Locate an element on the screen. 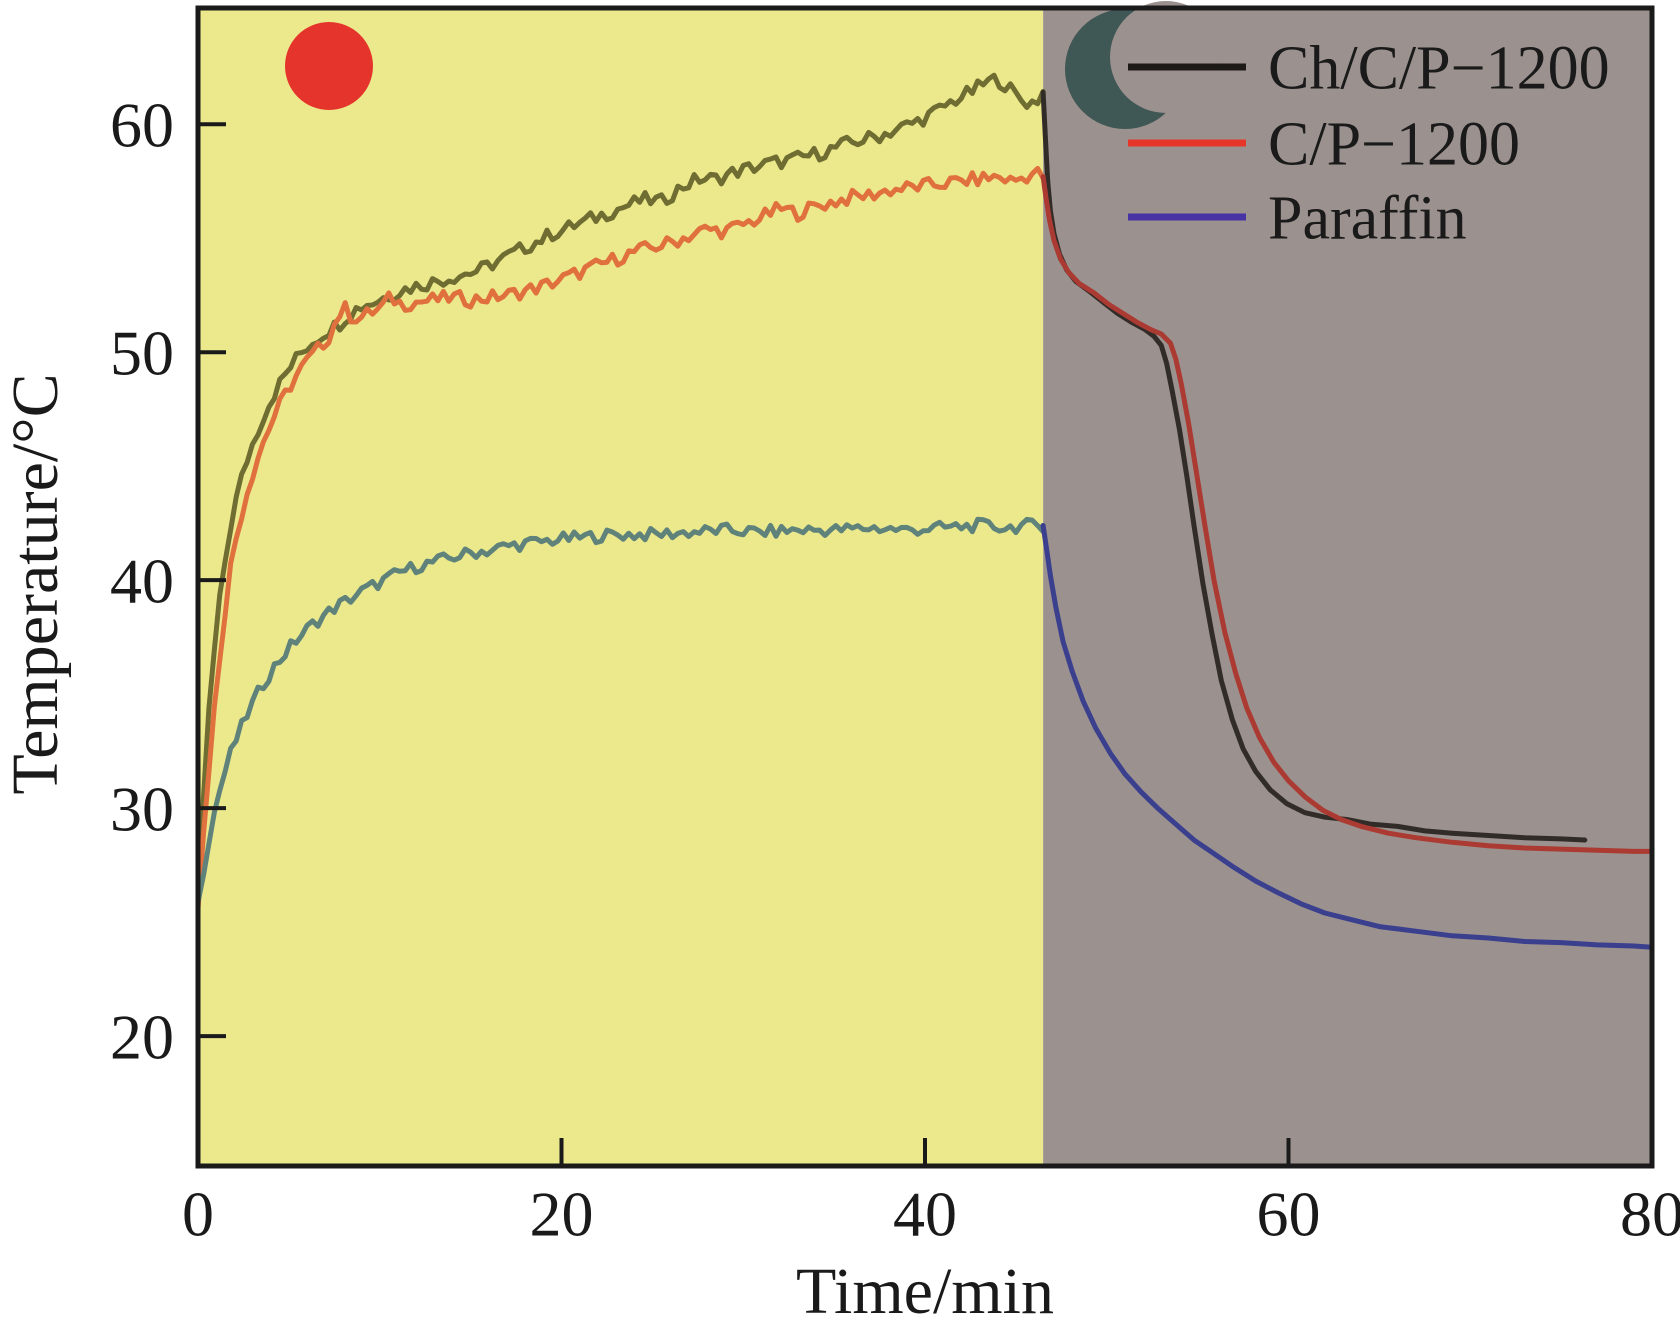 The width and height of the screenshot is (1680, 1332). series-line-dark-paraffin is located at coordinates (1347, 736).